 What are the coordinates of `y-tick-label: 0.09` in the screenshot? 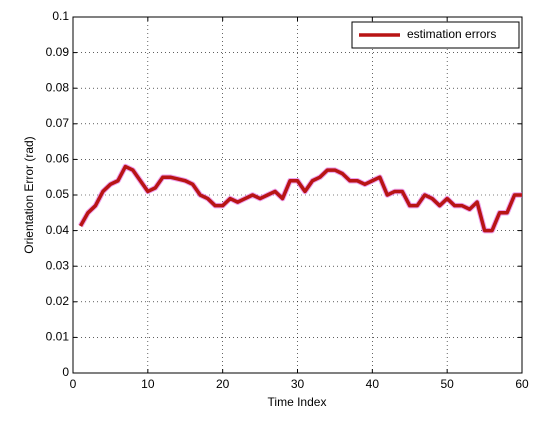 It's located at (58, 52).